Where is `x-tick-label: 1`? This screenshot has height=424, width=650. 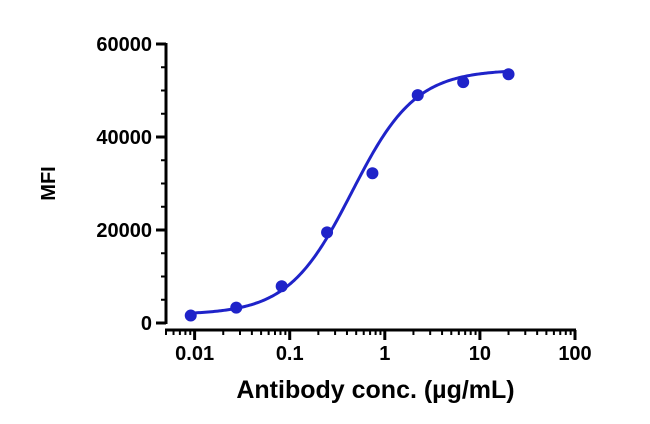
x-tick-label: 1 is located at coordinates (384, 354).